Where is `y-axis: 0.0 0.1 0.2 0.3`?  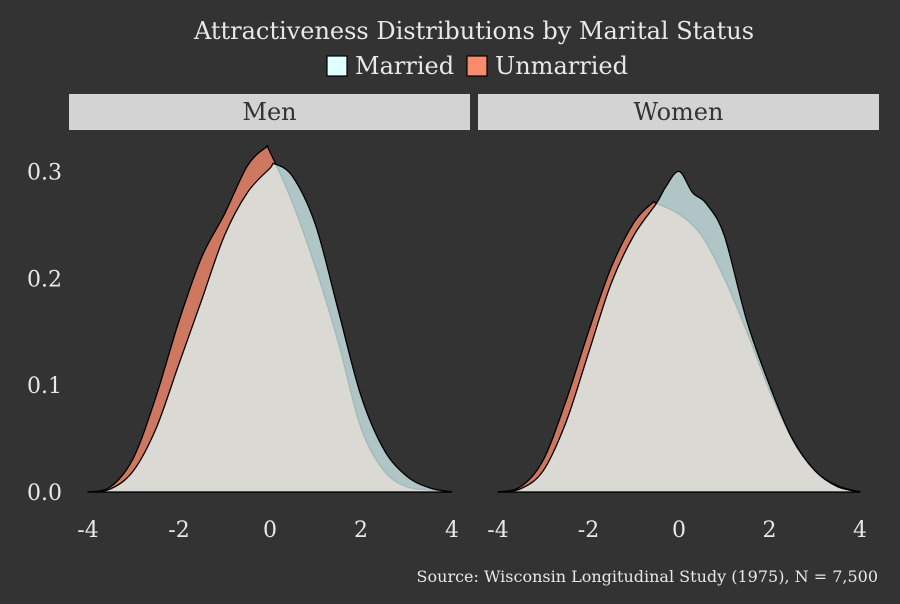
y-axis: 0.0 0.1 0.2 0.3 is located at coordinates (44, 333).